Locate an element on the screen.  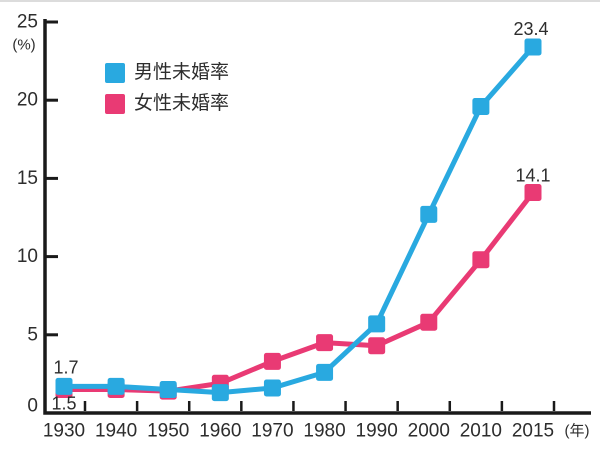
y-tick-label: 20 is located at coordinates (27, 100).